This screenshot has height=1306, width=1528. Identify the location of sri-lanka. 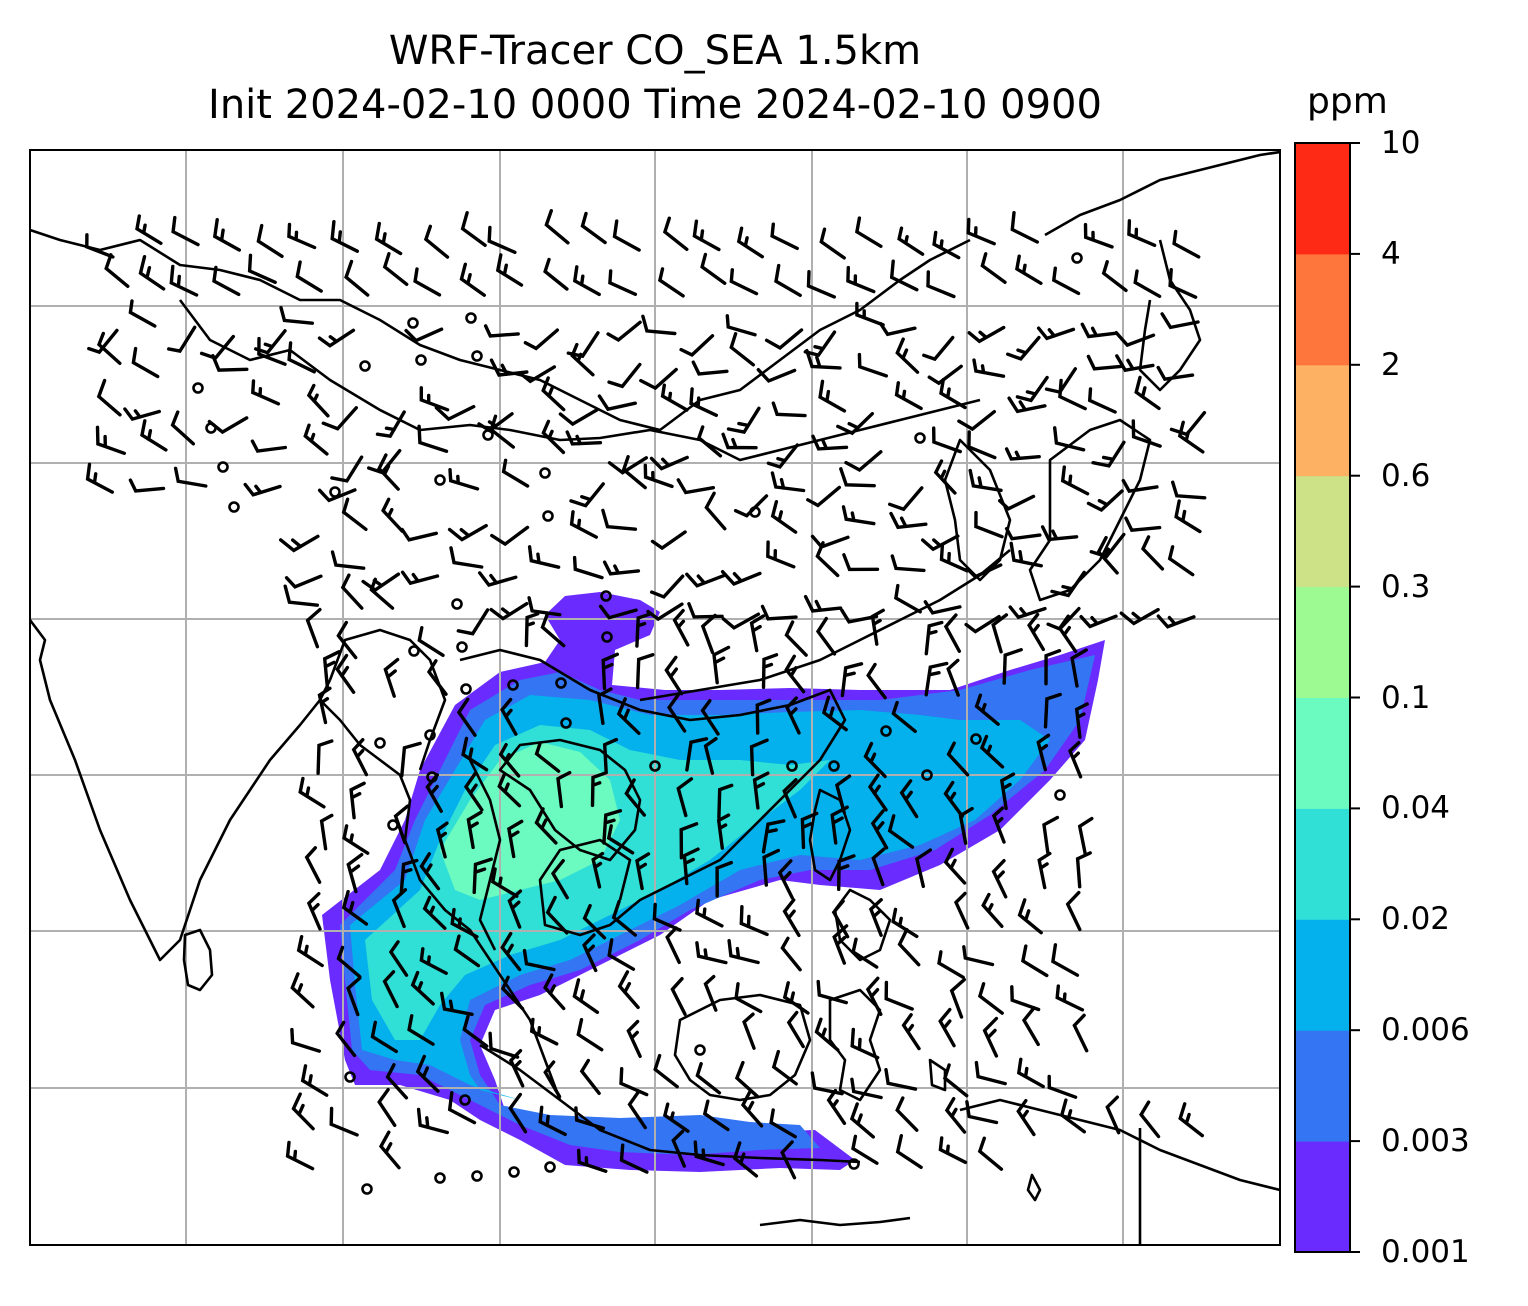
(198, 960).